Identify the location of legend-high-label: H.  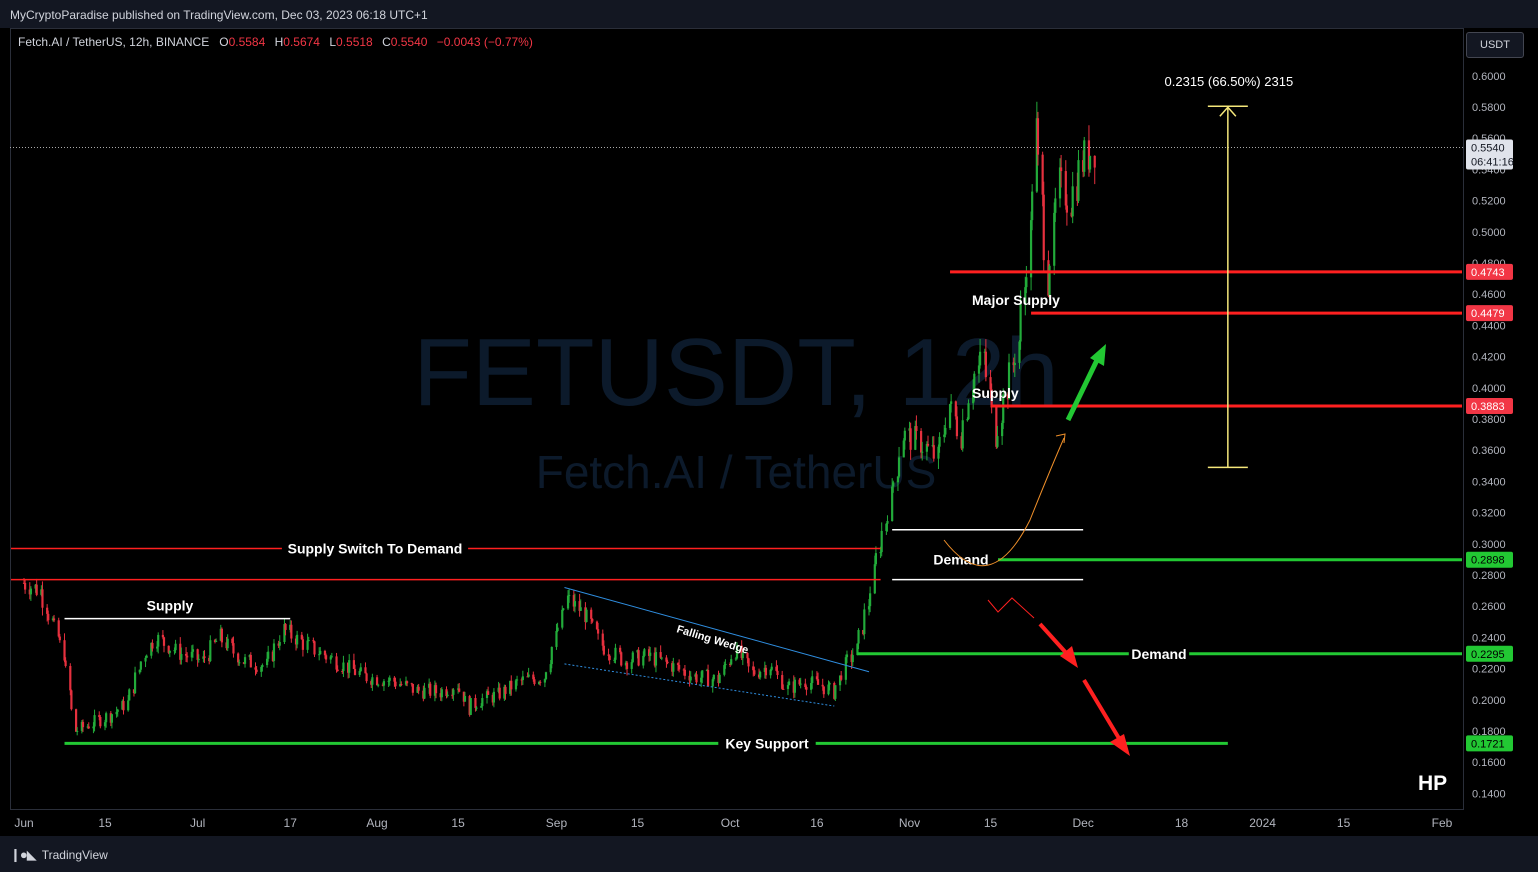
(279, 42).